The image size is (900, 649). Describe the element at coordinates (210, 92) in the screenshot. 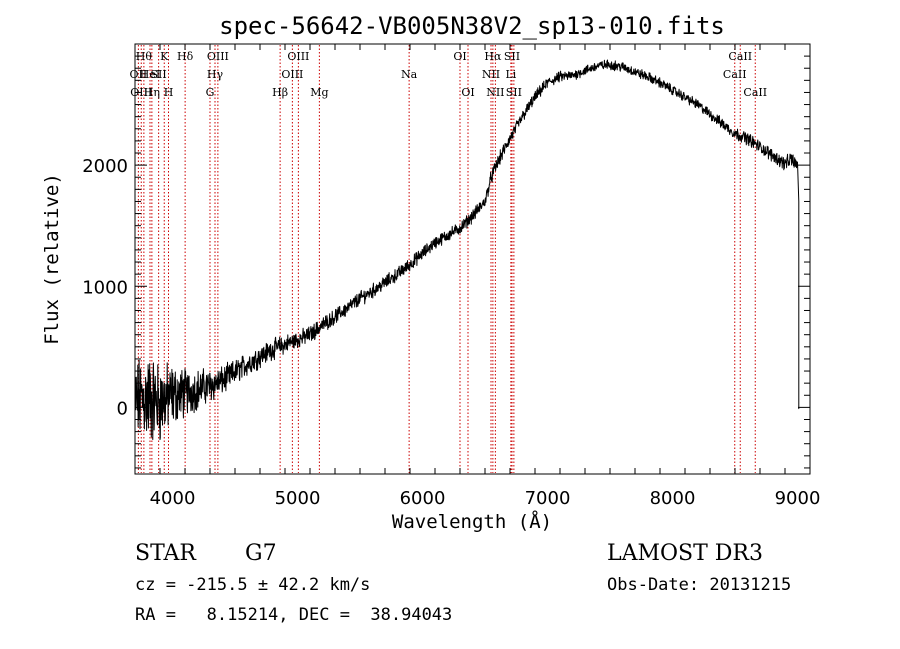

I see `marker-label-9: G` at that location.